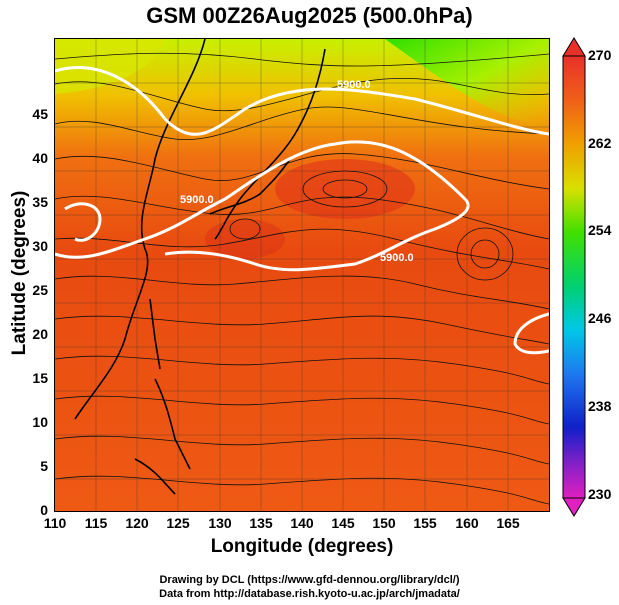 Image resolution: width=619 pixels, height=605 pixels. Describe the element at coordinates (40, 334) in the screenshot. I see `y-tick-label: 20` at that location.